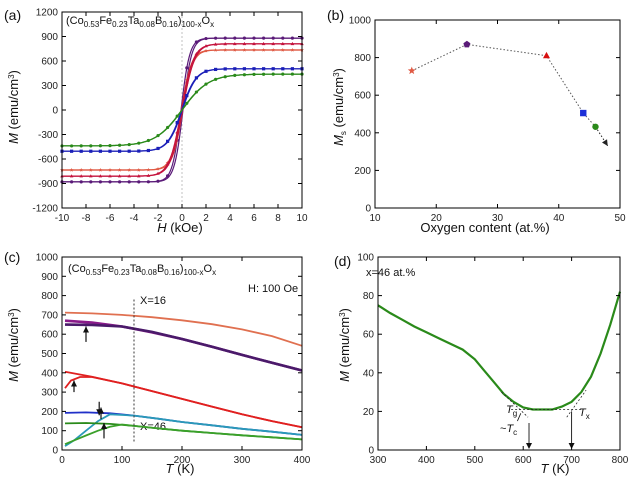 The image size is (639, 480). Describe the element at coordinates (362, 96) in the screenshot. I see `panel-b-ytick-label-3: 600` at that location.